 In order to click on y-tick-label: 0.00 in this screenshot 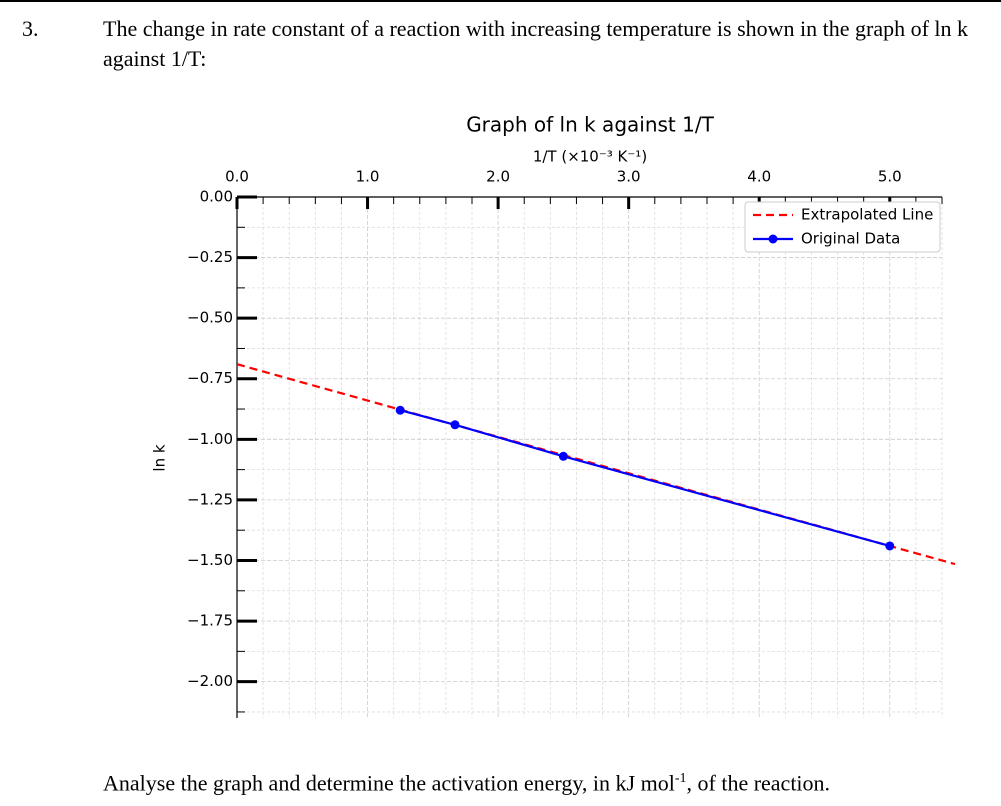, I will do `click(216, 197)`.